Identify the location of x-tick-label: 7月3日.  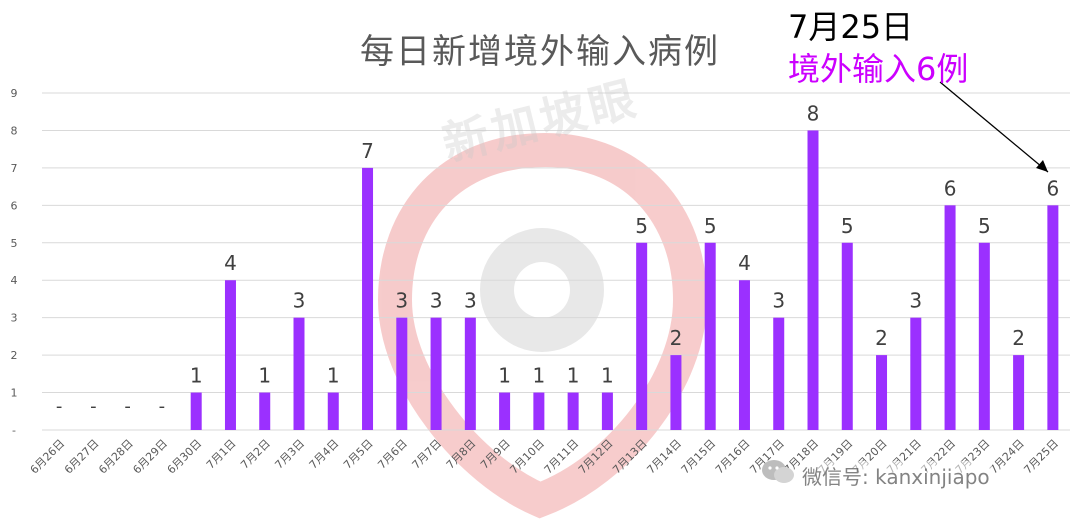
(289, 454).